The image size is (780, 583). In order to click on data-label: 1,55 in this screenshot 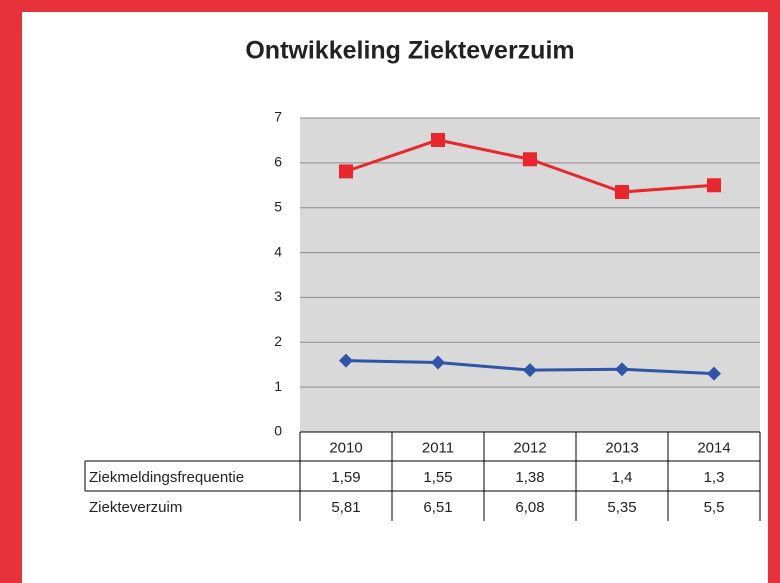, I will do `click(437, 477)`.